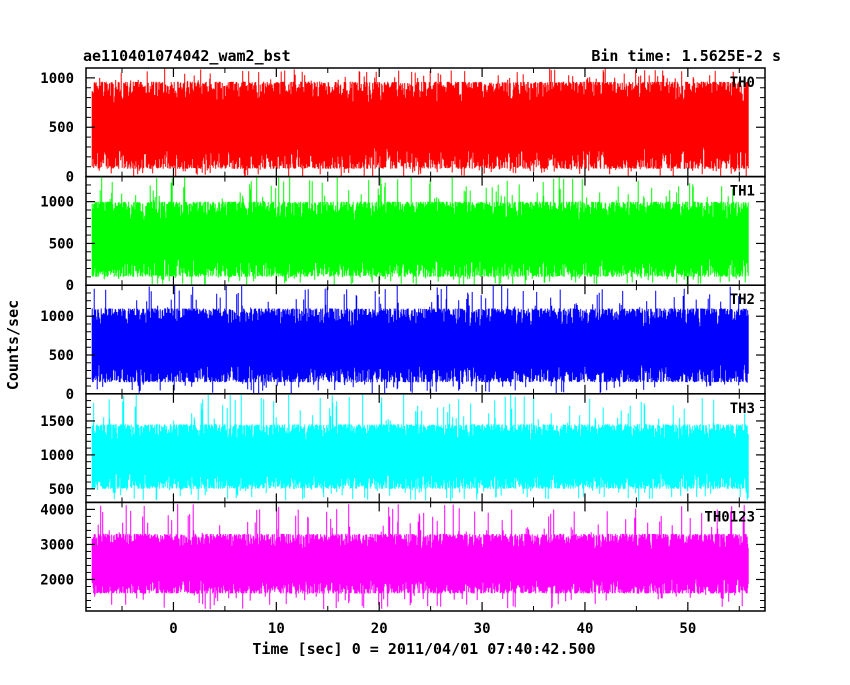 The width and height of the screenshot is (850, 685). Describe the element at coordinates (420, 447) in the screenshot. I see `series-th3` at that location.